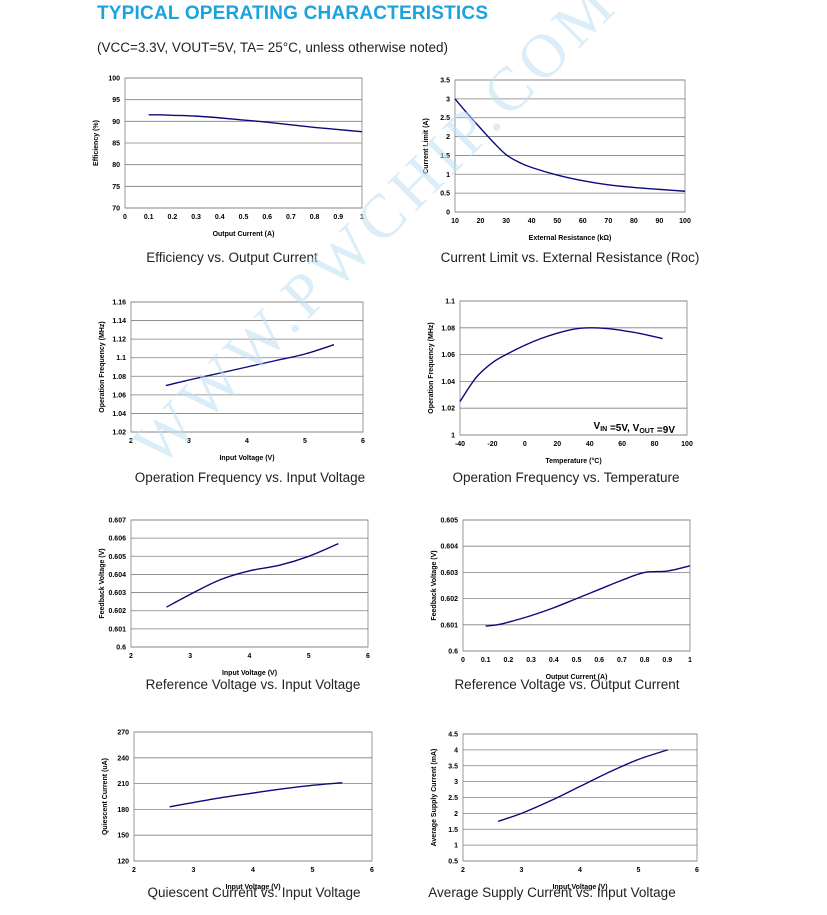  I want to click on page-title: TYPICAL OPERATING CHARACTERISTICS, so click(293, 13).